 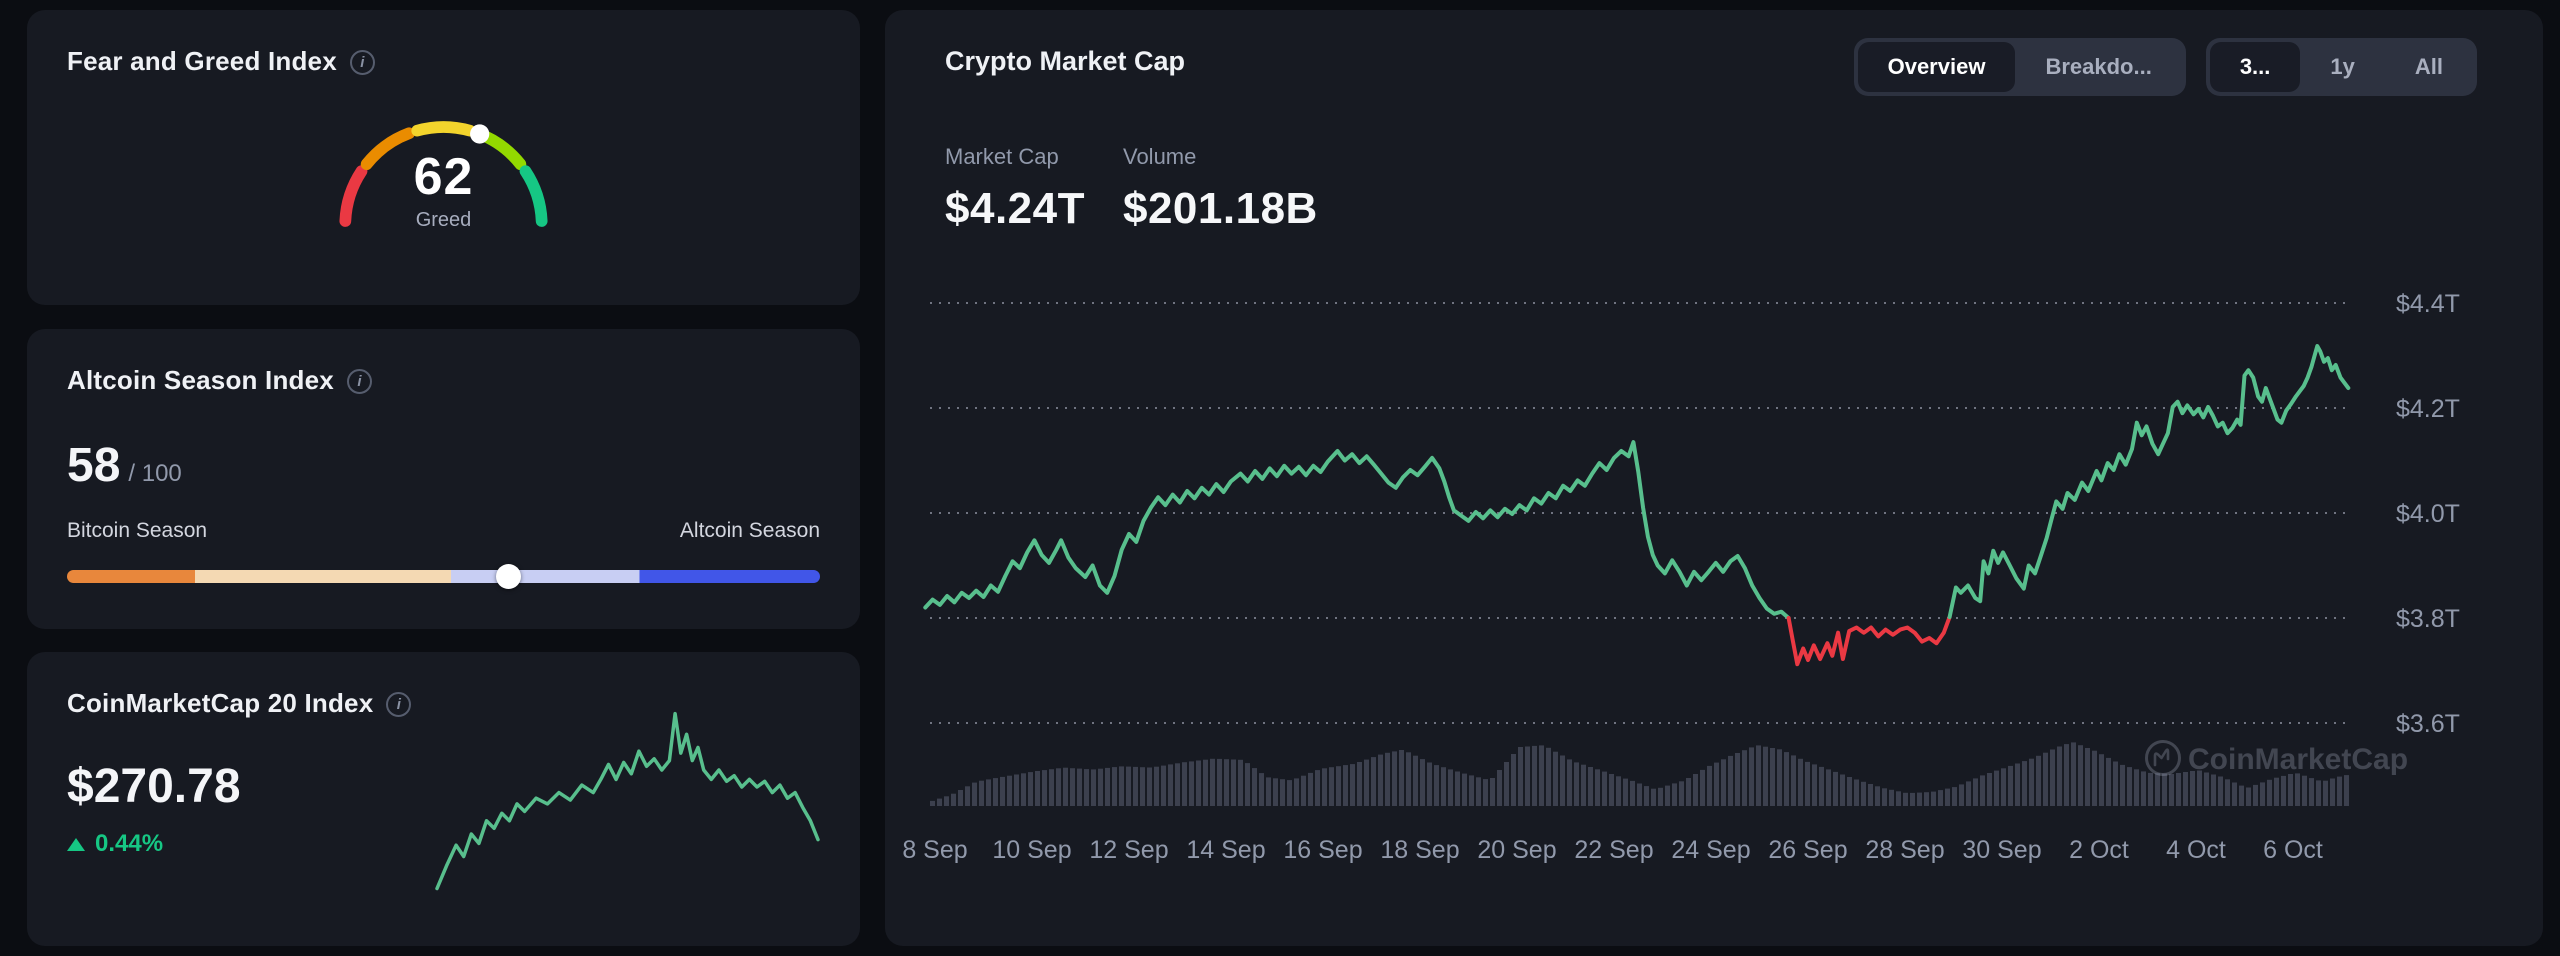 I want to click on cmc20-index-card: CoinMarketCap 20 Index i $270.78 0.44%, so click(x=443, y=799).